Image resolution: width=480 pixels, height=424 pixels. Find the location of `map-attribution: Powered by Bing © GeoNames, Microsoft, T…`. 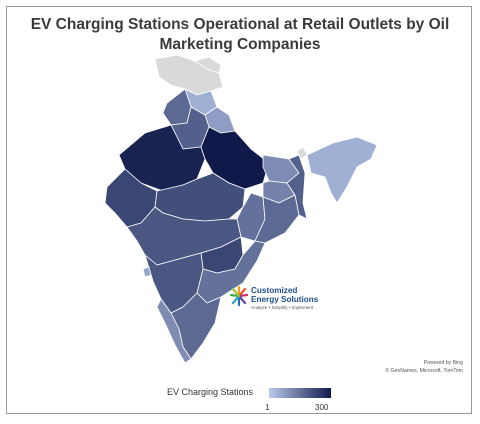

map-attribution: Powered by Bing © GeoNames, Microsoft, T… is located at coordinates (424, 367).